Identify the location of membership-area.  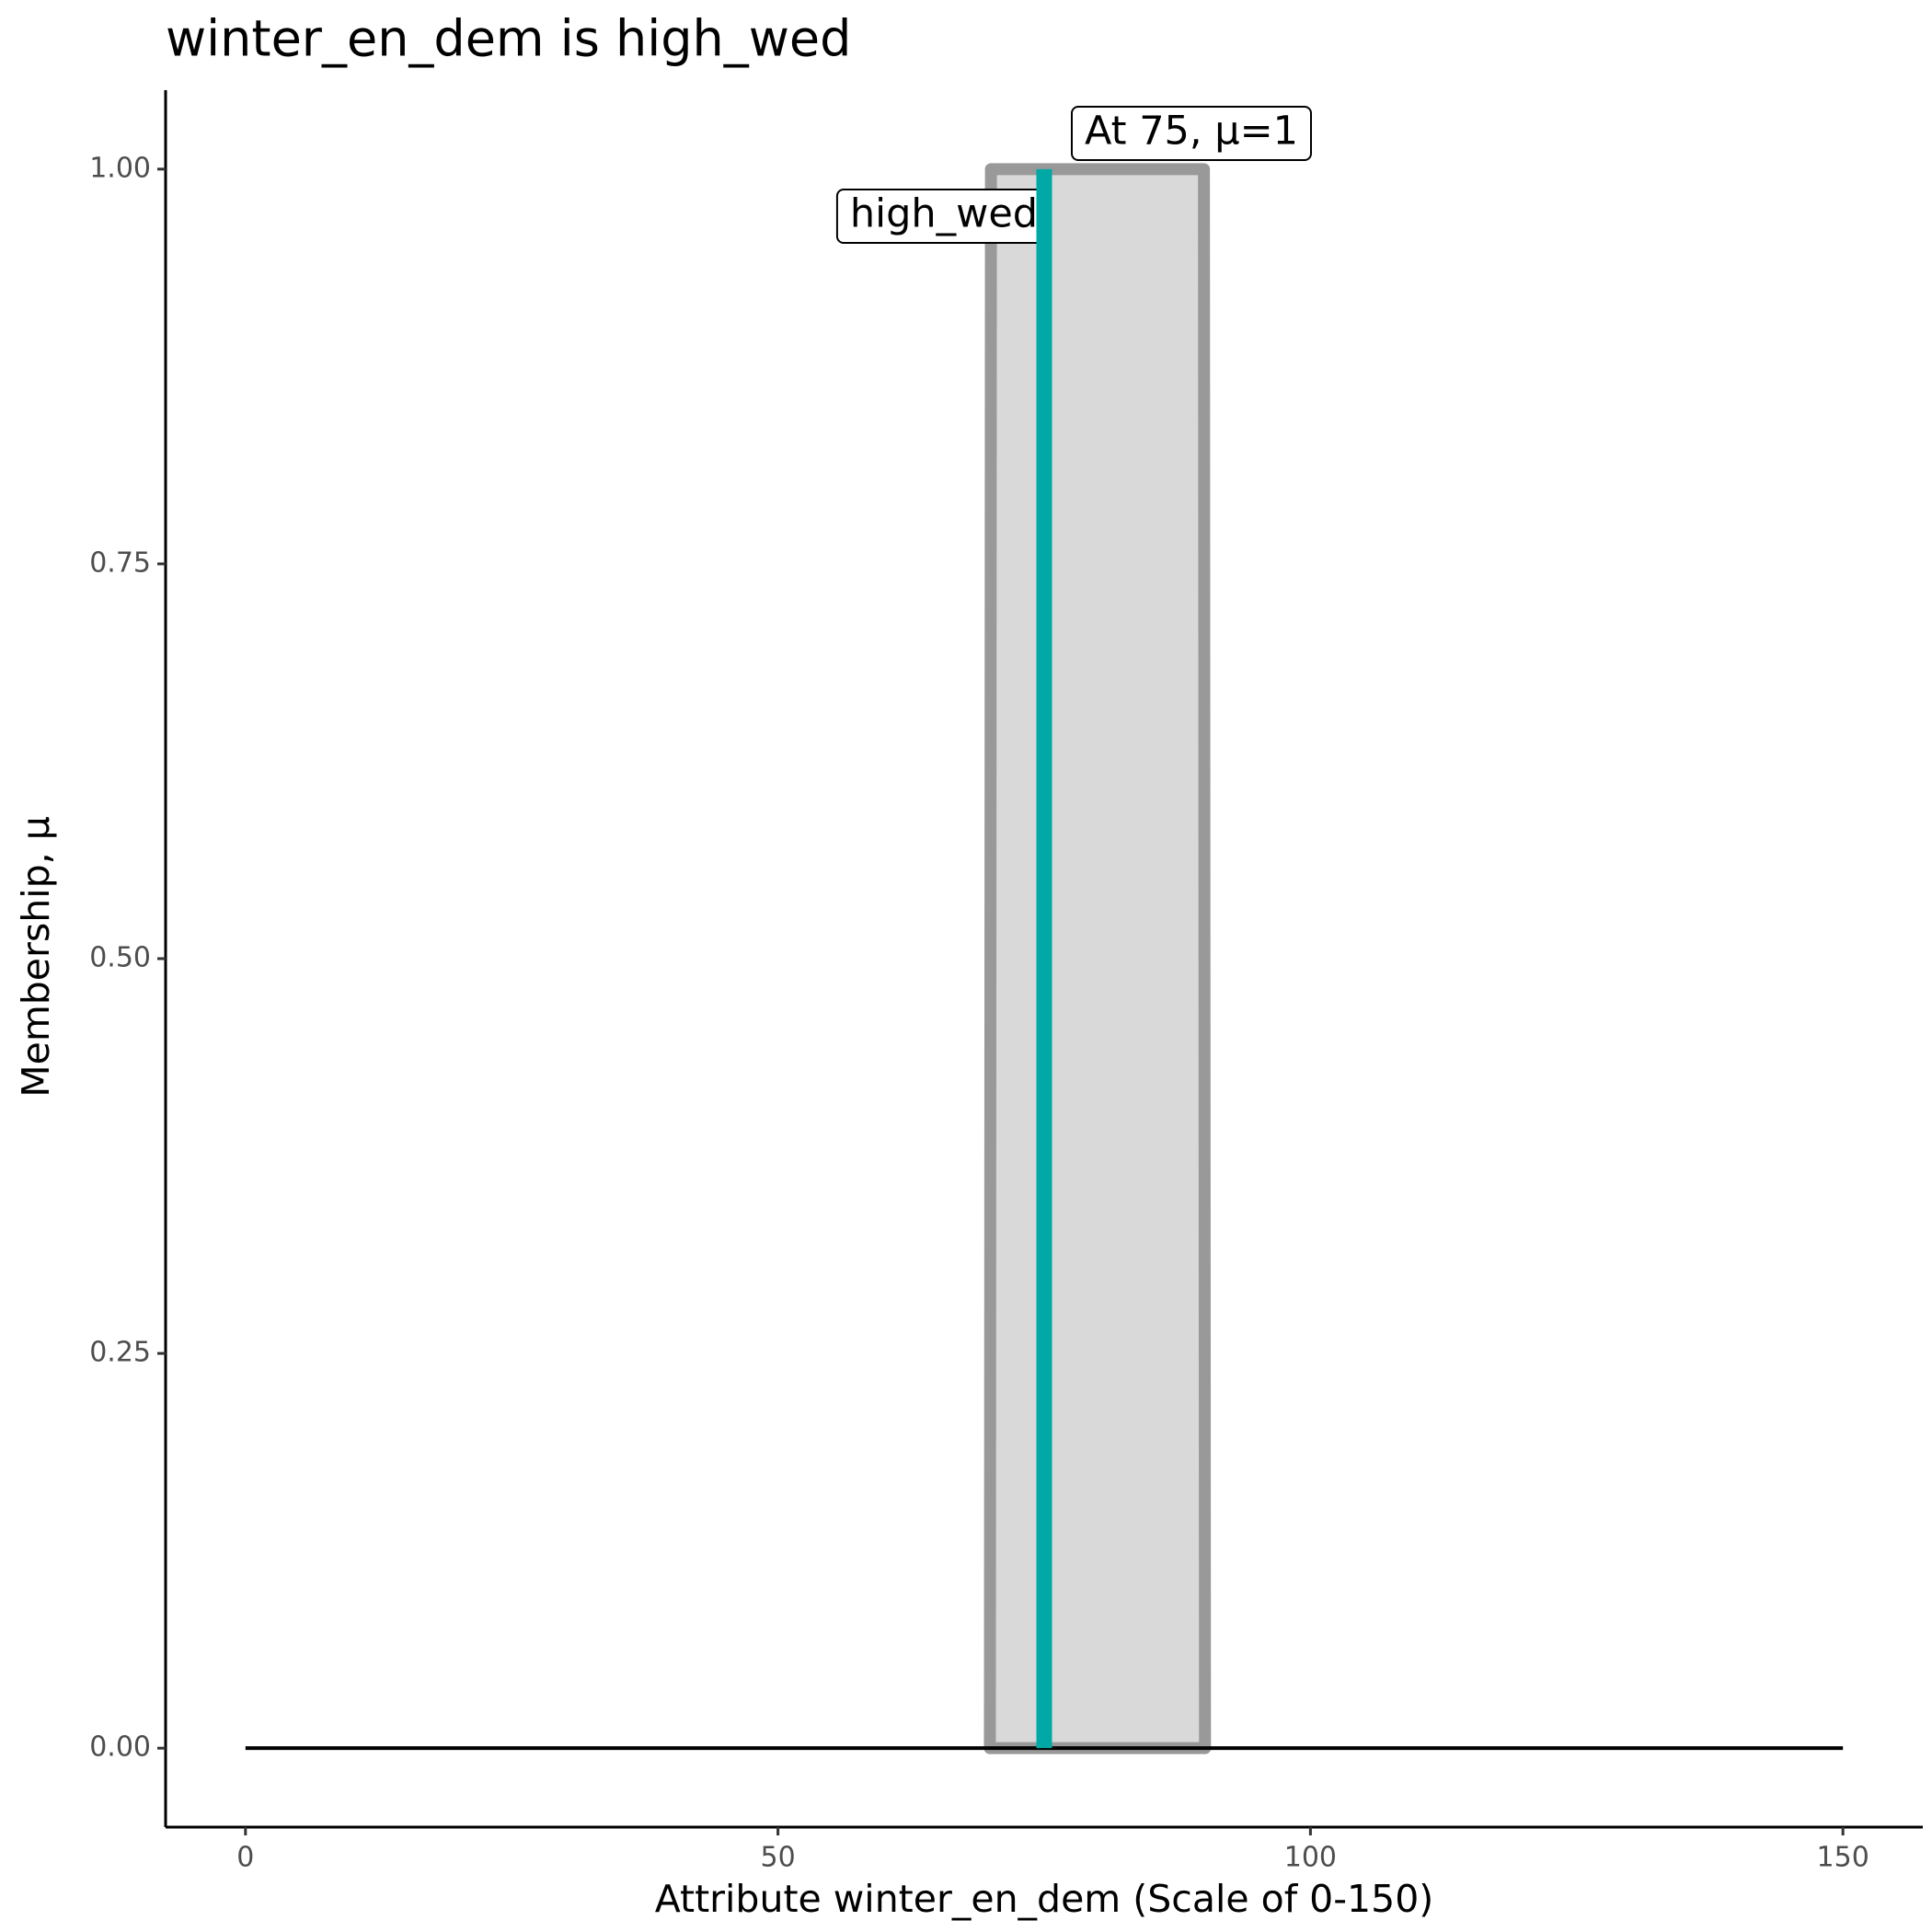
(1097, 958).